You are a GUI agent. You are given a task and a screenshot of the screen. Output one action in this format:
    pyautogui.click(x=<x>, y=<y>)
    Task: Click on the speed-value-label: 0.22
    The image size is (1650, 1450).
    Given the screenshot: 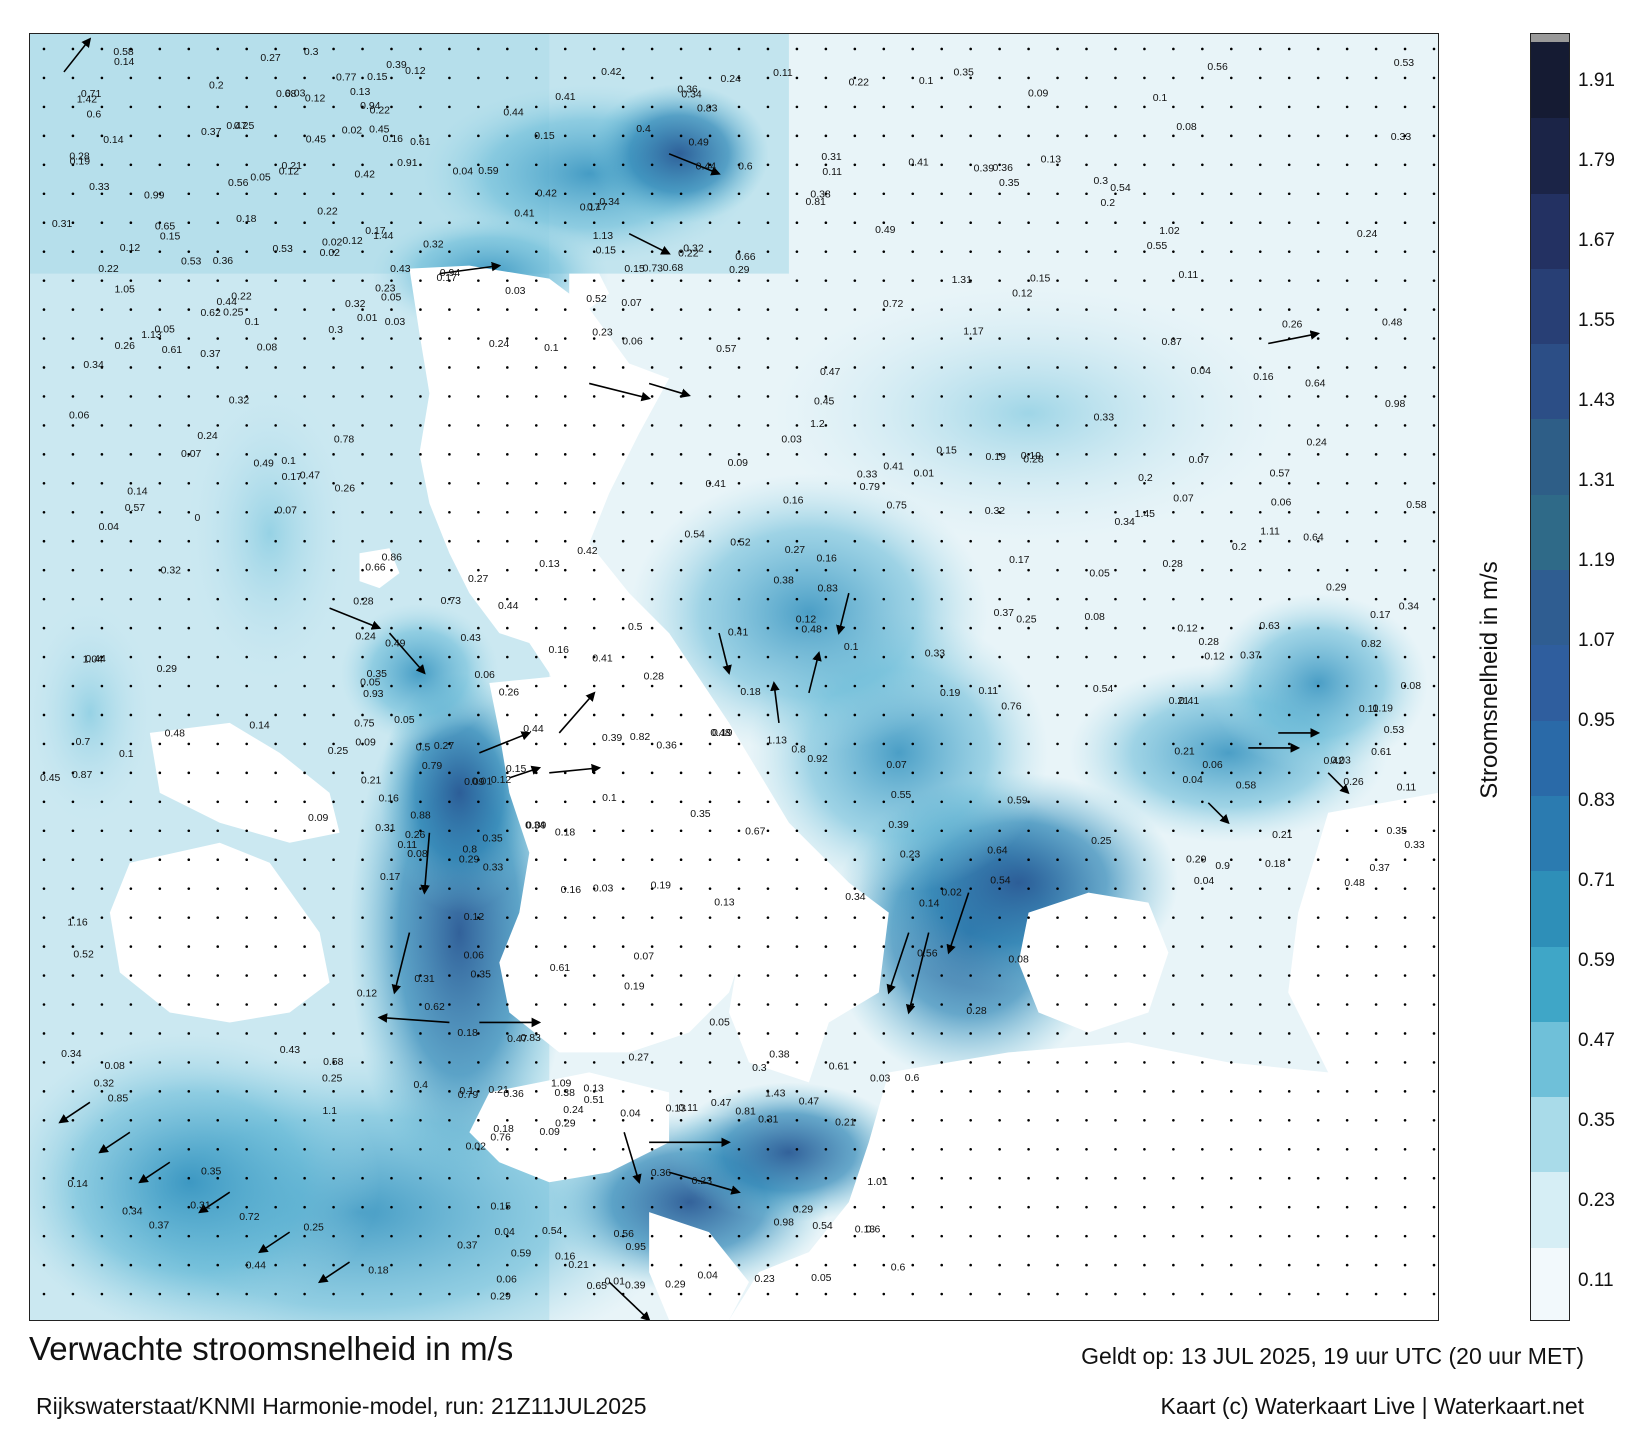 What is the action you would take?
    pyautogui.click(x=688, y=253)
    